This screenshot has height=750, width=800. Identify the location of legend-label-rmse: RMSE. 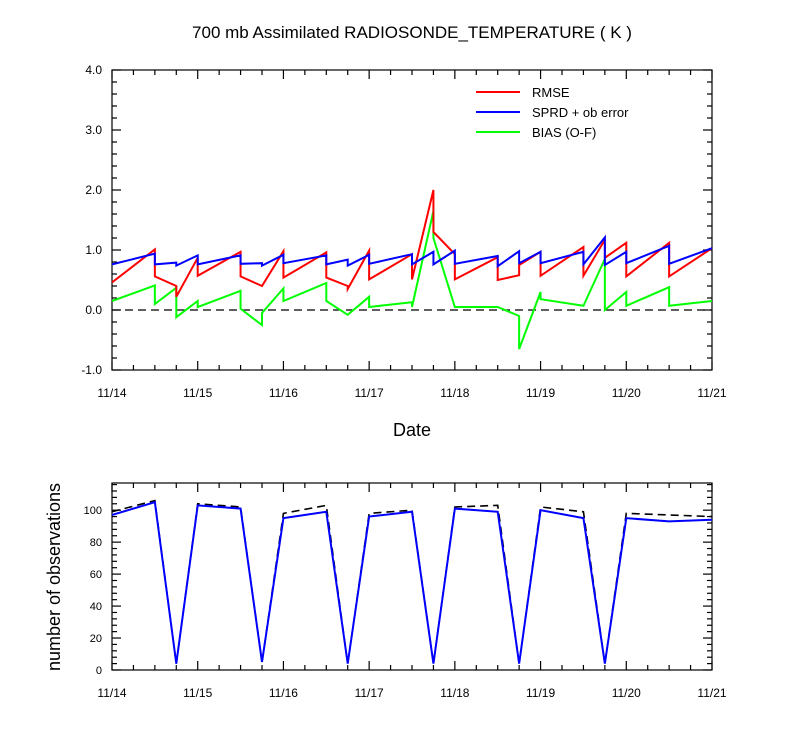
(551, 92).